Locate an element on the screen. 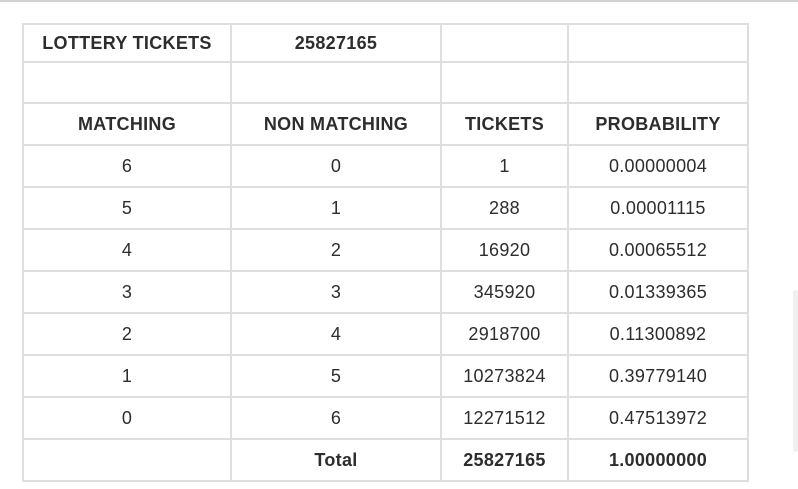 This screenshot has height=489, width=798. cell-non-matching: 1 is located at coordinates (336, 208).